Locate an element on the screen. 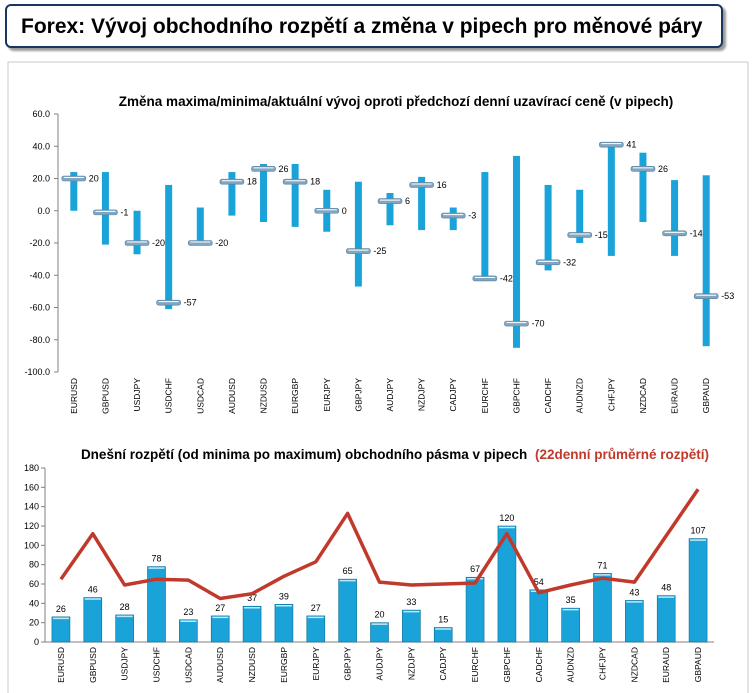 This screenshot has height=693, width=756. chart2-x-label: GBPJPY is located at coordinates (348, 664).